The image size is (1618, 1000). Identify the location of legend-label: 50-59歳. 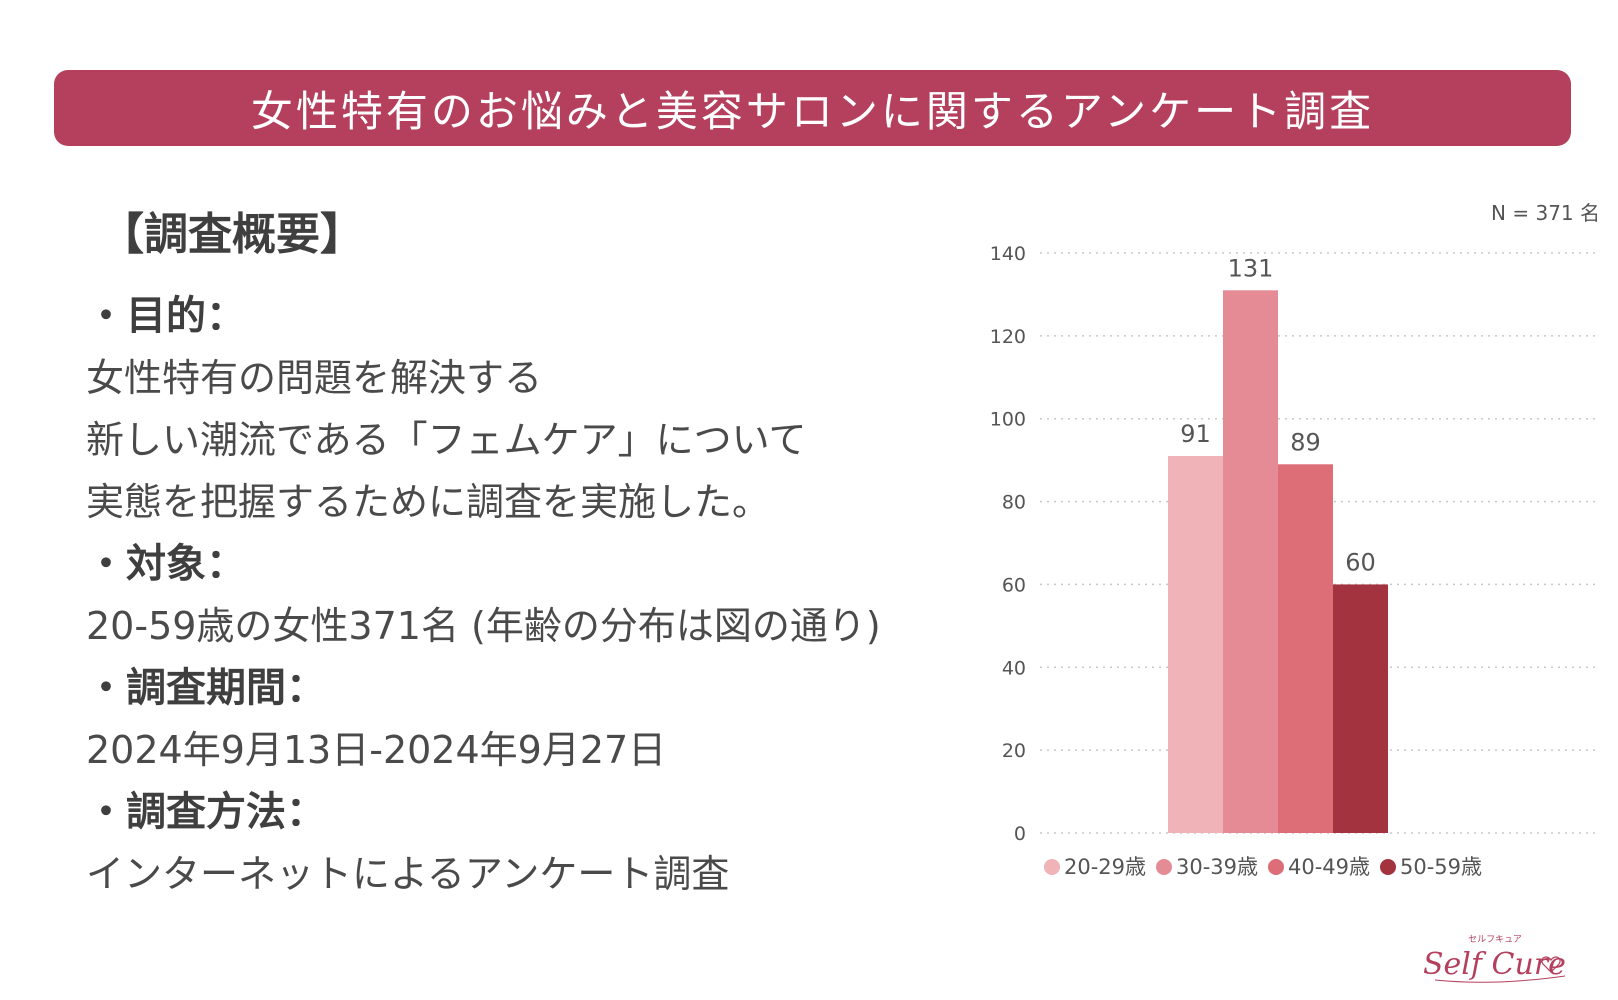
(1441, 867).